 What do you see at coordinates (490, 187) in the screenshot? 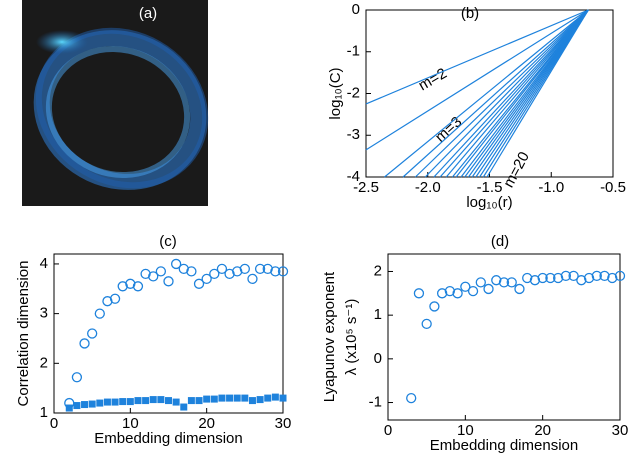
I see `x-tick-label: -1.5` at bounding box center [490, 187].